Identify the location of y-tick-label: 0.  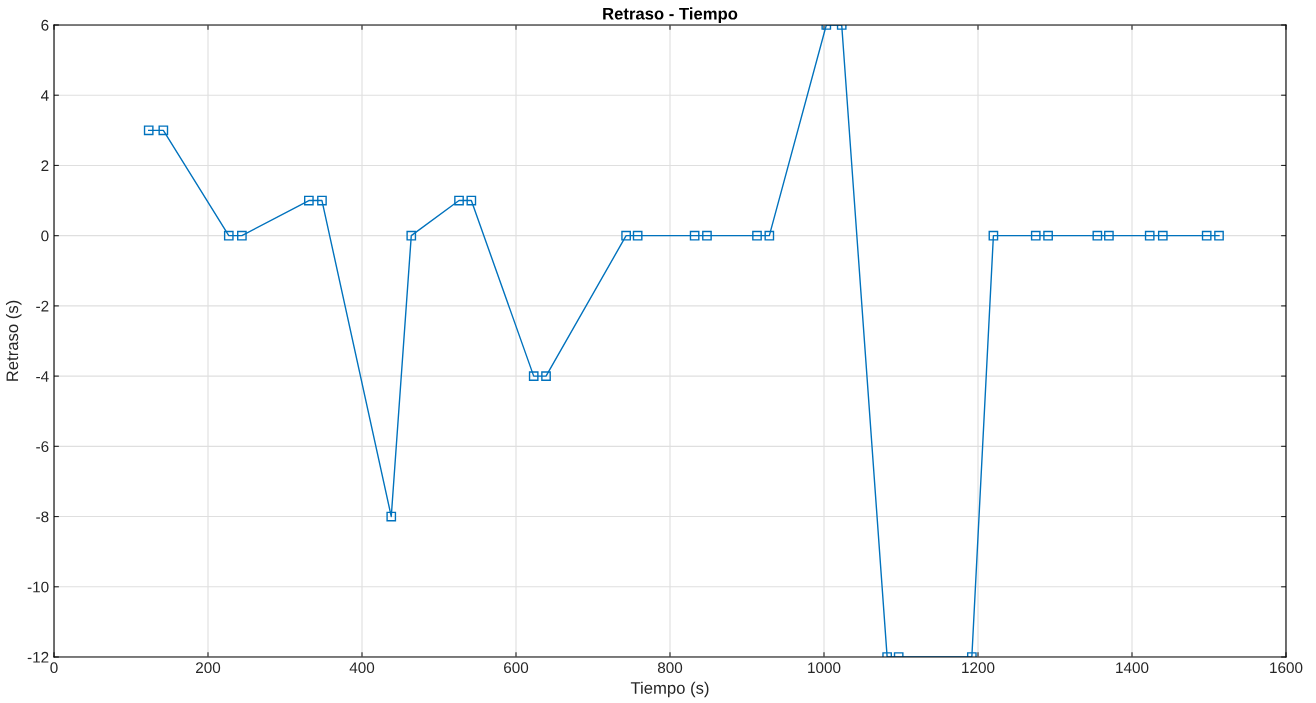
(45, 236).